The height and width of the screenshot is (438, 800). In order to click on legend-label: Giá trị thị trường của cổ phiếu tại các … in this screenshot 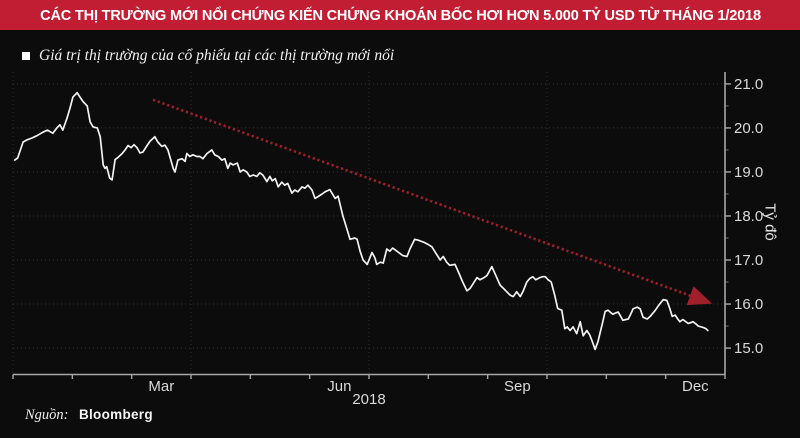, I will do `click(217, 55)`.